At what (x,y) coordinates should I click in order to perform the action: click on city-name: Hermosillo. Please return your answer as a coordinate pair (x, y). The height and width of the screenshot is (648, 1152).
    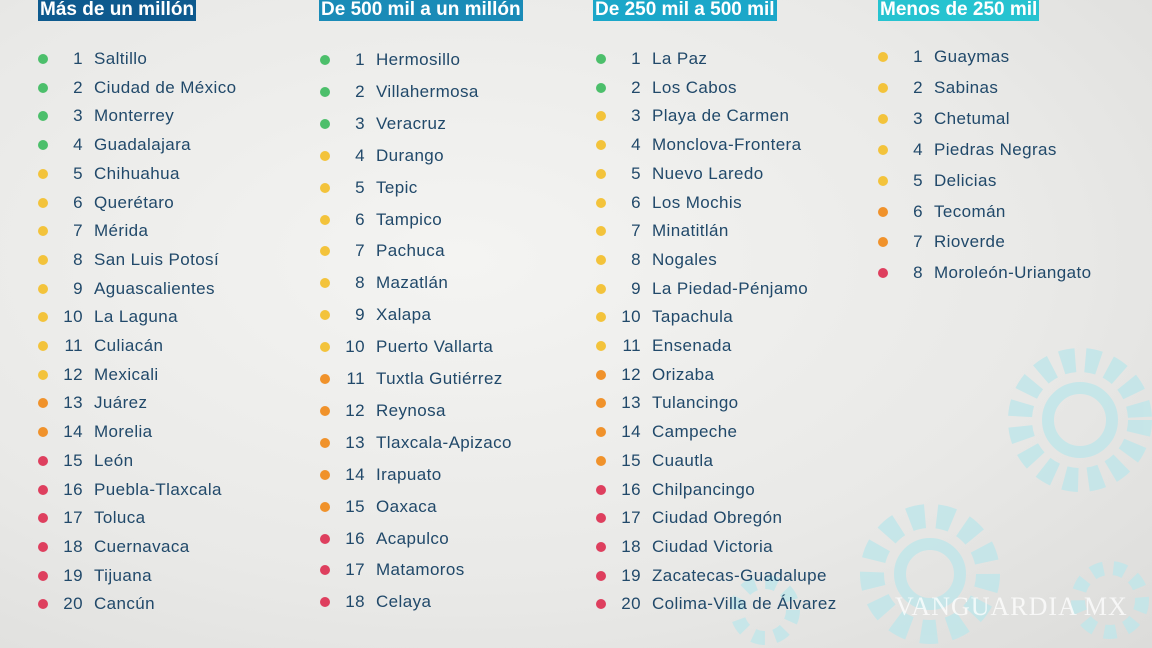
    Looking at the image, I should click on (418, 59).